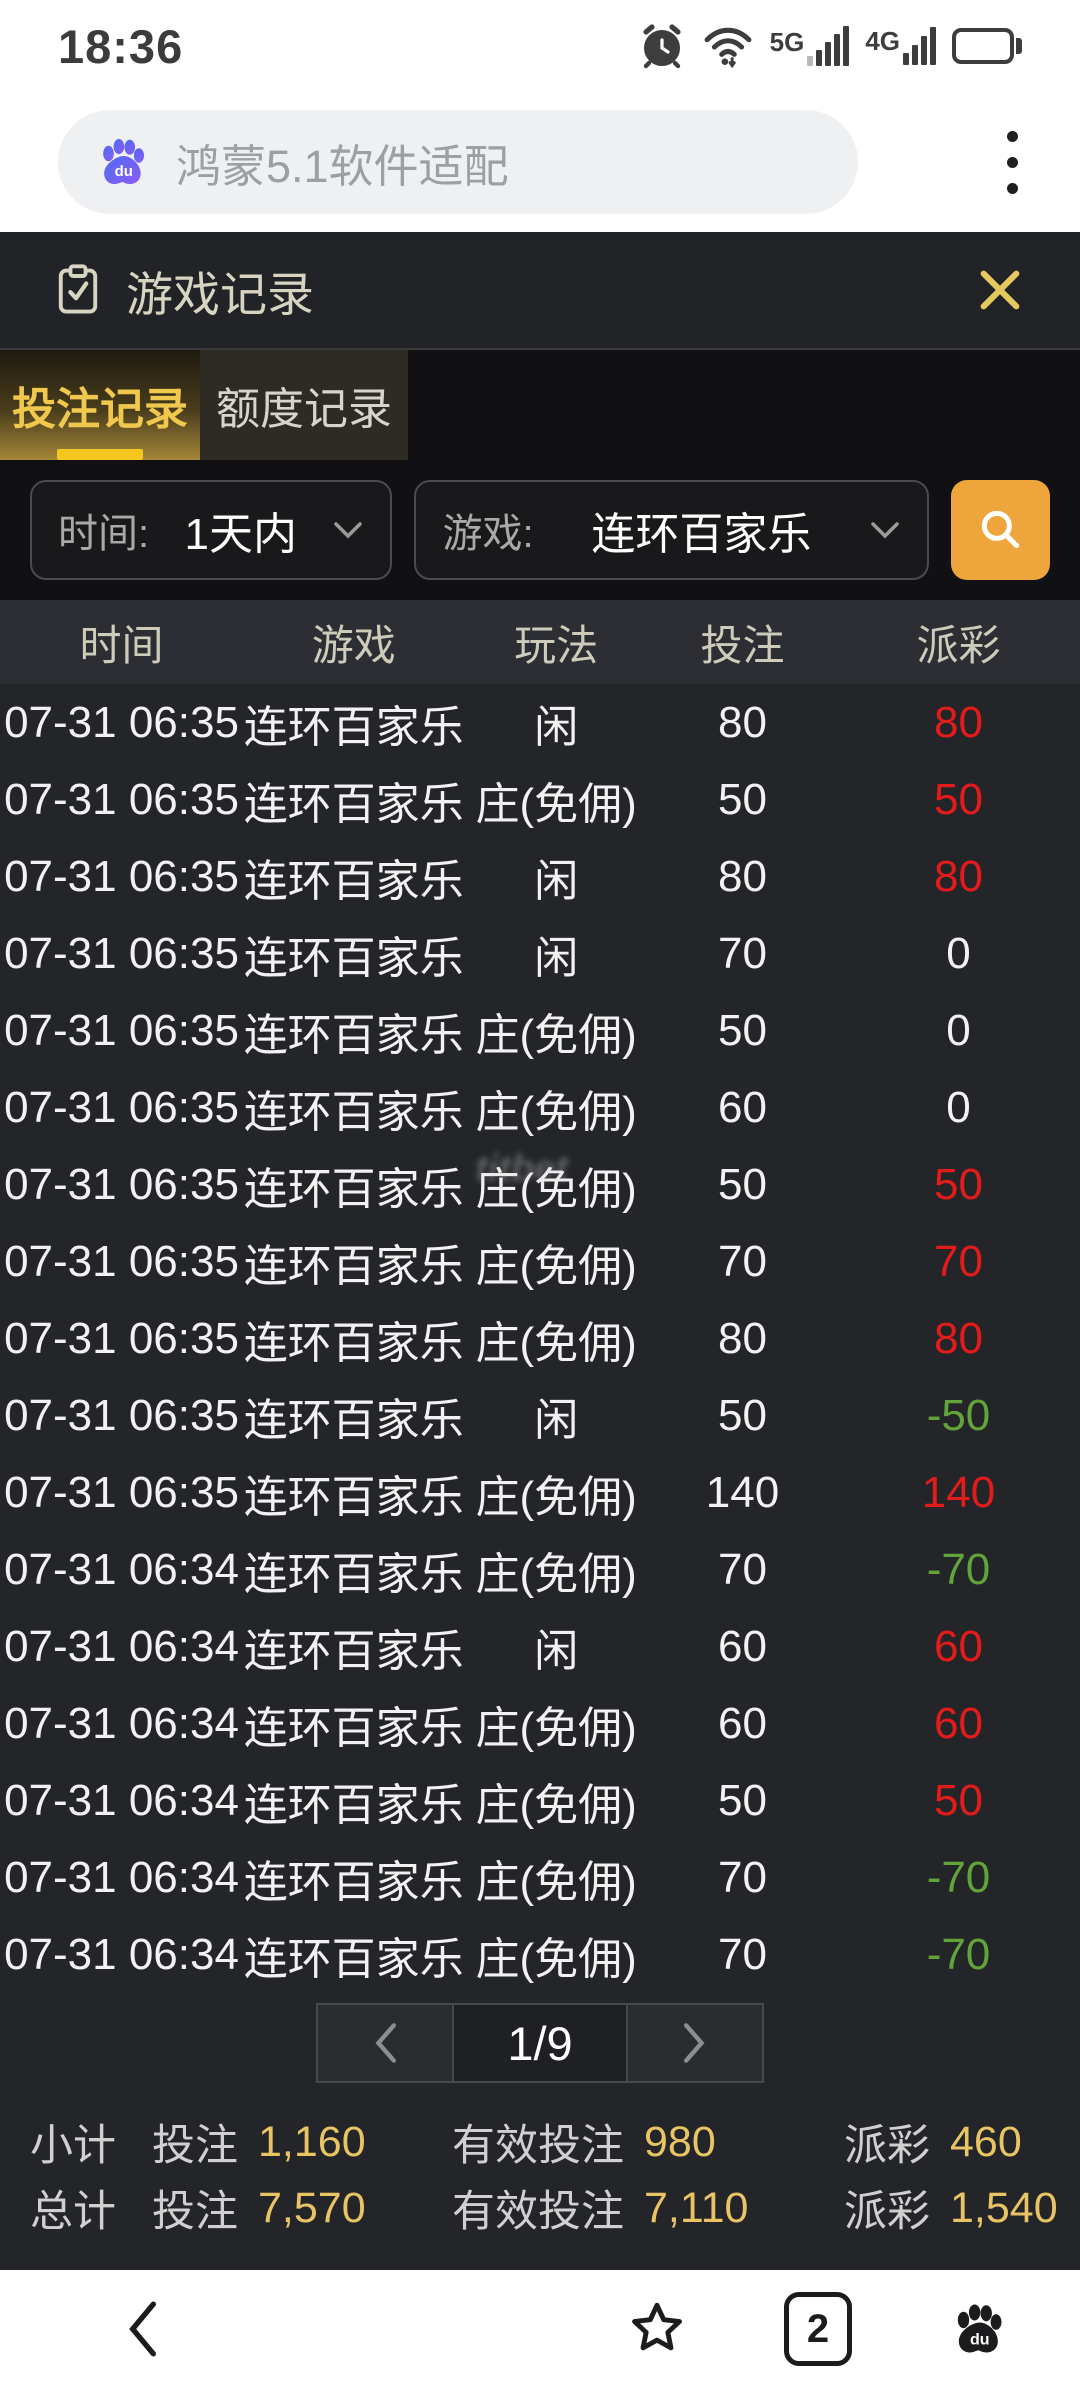  What do you see at coordinates (540, 1261) in the screenshot?
I see `table-row: 07-31 06:35 连环百家乐 庄(免佣) 70 70` at bounding box center [540, 1261].